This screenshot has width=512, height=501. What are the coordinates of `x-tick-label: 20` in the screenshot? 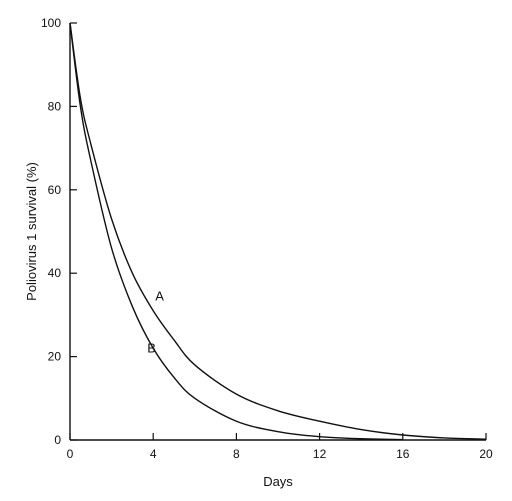 It's located at (486, 454).